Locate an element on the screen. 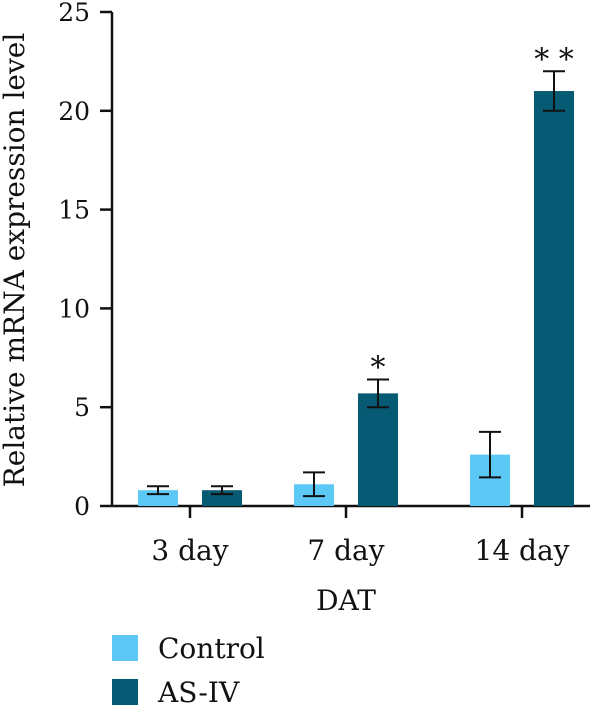 The width and height of the screenshot is (600, 717). x-axis-title: DAT is located at coordinates (346, 600).